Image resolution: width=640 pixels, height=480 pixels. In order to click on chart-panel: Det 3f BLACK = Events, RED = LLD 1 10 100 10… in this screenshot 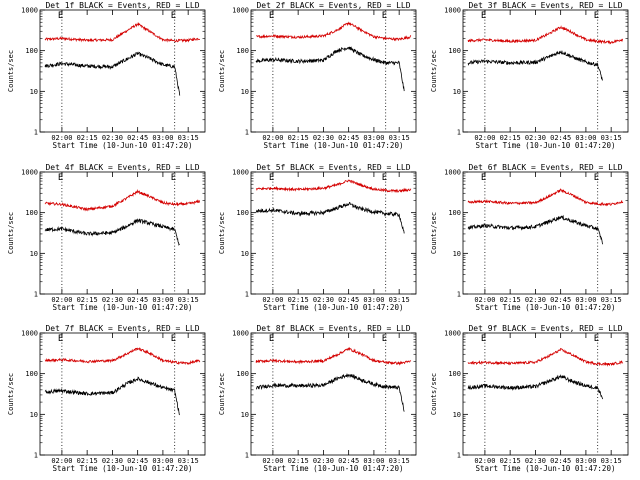, I will do `click(529, 75)`.